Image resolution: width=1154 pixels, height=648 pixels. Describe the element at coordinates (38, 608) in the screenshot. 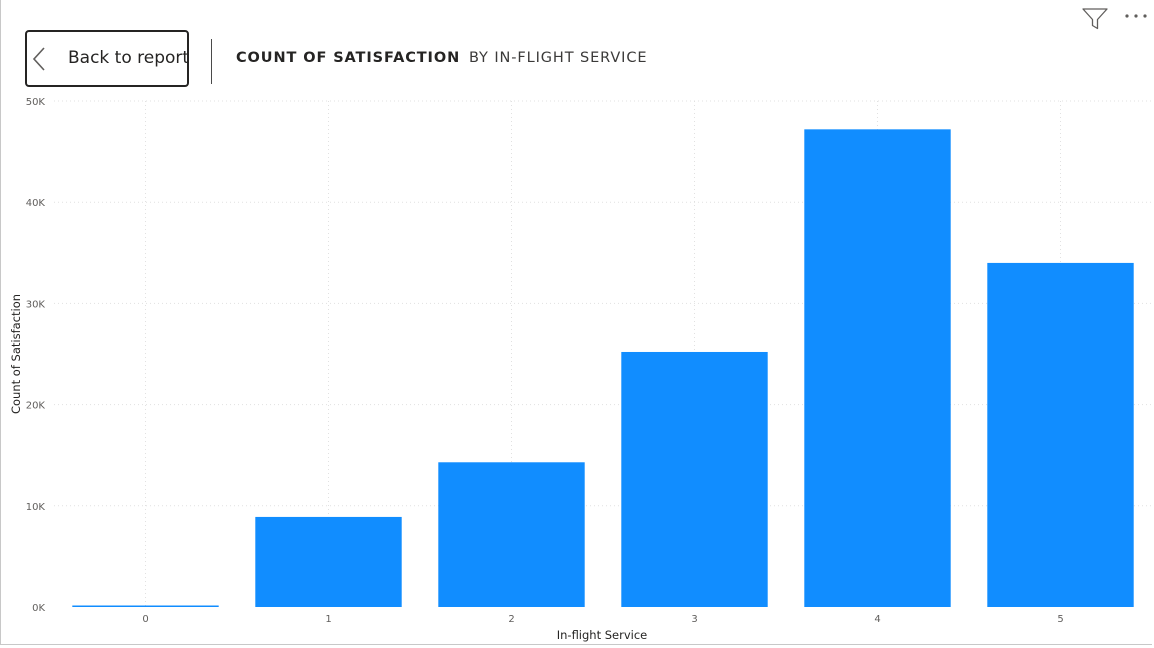

I see `y-tick-label: 0K` at that location.